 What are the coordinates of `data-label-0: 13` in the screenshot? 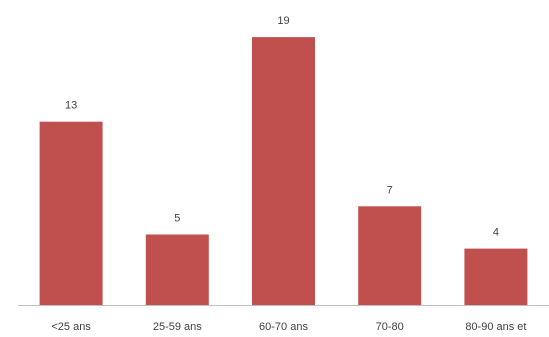 It's located at (71, 106).